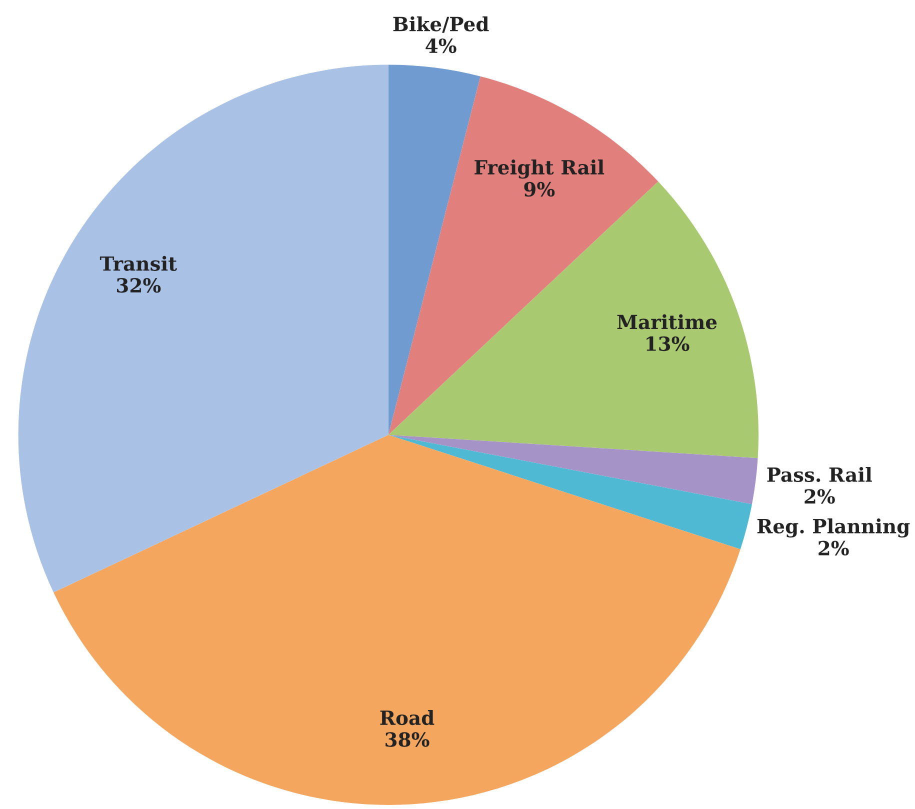  Describe the element at coordinates (441, 24) in the screenshot. I see `slice-label: Bike/Ped` at that location.